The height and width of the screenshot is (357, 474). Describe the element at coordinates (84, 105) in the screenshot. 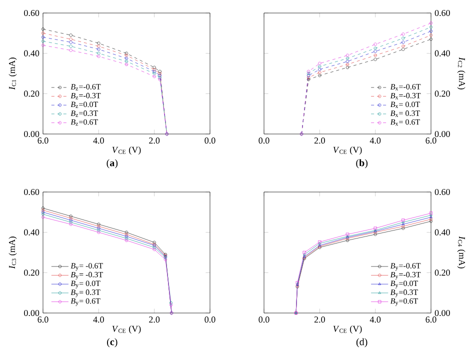

I see `legend-label: B$_{z}$=0.0T` at that location.